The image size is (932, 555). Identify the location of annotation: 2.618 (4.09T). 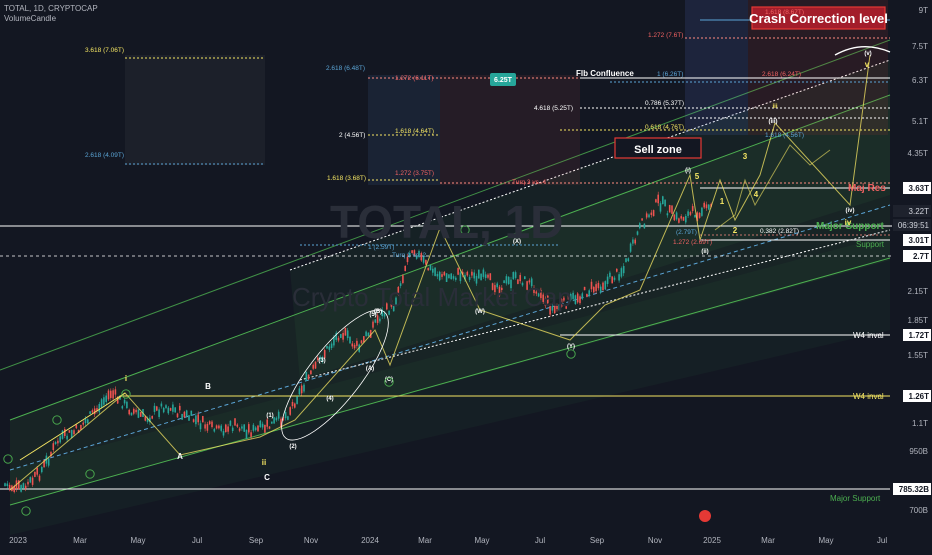
(104, 155).